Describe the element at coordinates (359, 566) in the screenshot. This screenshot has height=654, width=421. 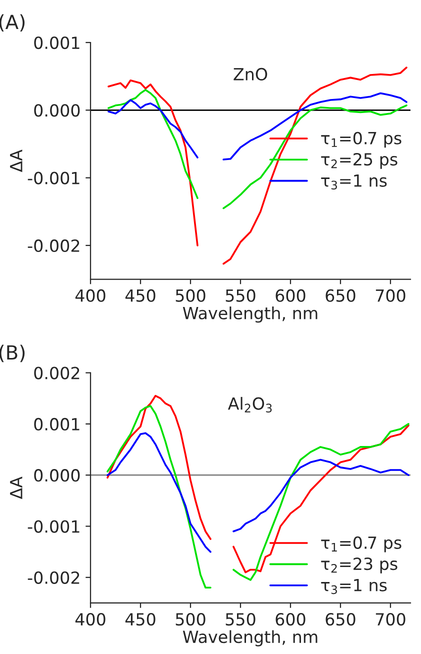
I see `legend-label: τ$_{2}$=23 ps` at that location.